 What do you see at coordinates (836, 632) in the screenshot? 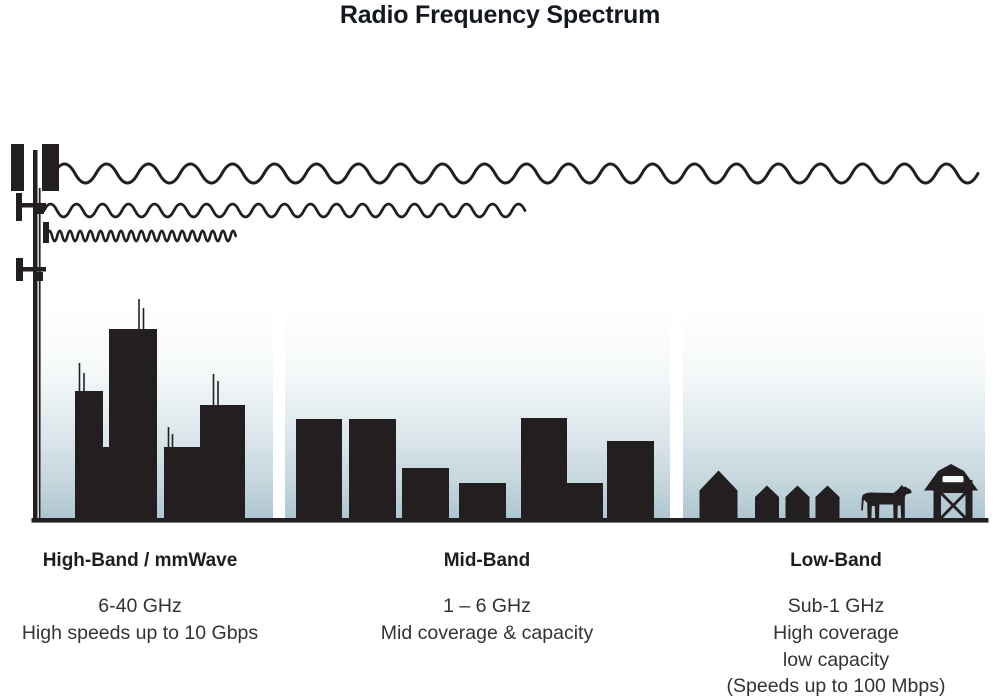
I see `band-description: High coverage` at bounding box center [836, 632].